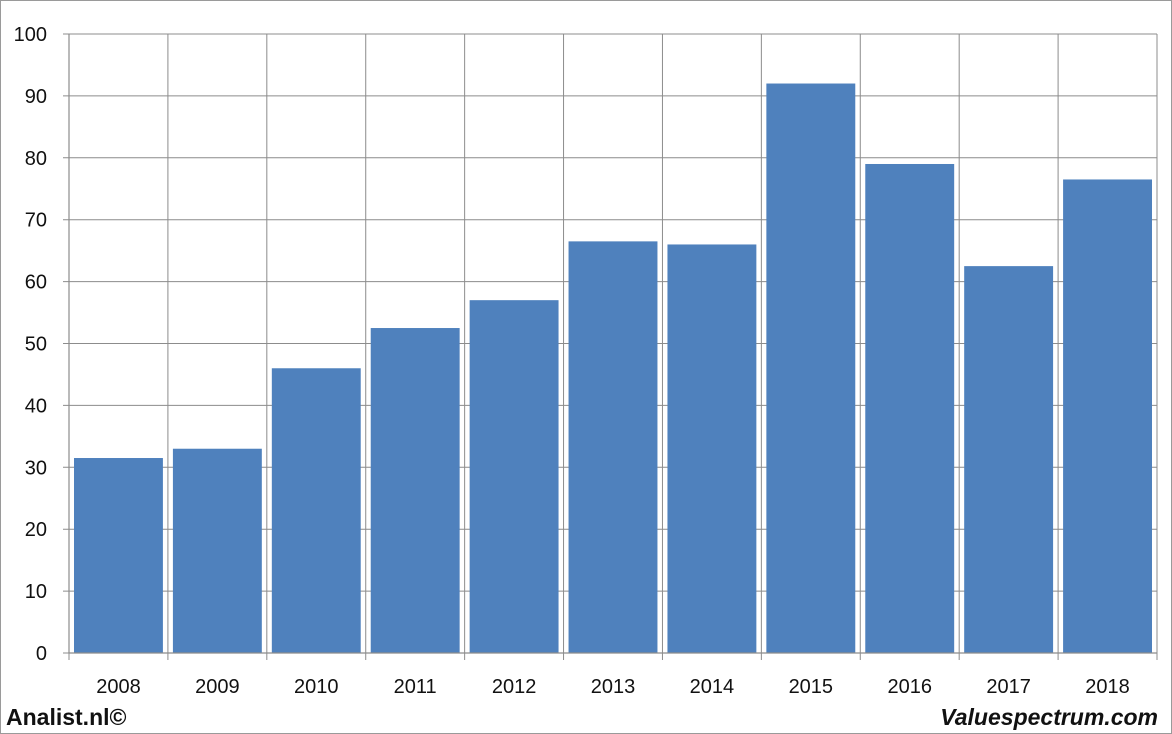  What do you see at coordinates (30, 35) in the screenshot?
I see `y-tick-label: 100` at bounding box center [30, 35].